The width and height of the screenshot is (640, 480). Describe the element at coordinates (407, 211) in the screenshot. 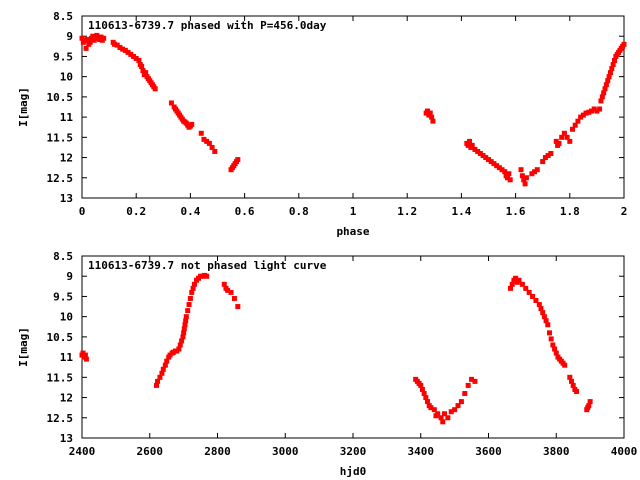

I see `phased-x-tick-label: 1.2` at that location.